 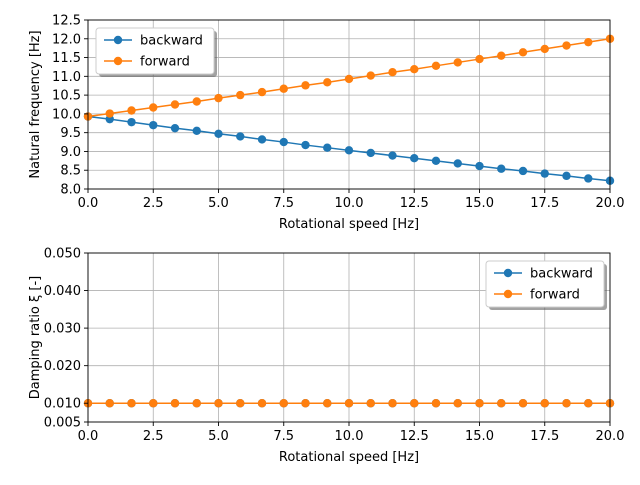 What do you see at coordinates (479, 436) in the screenshot?
I see `x-tick-label: 15.0` at bounding box center [479, 436].